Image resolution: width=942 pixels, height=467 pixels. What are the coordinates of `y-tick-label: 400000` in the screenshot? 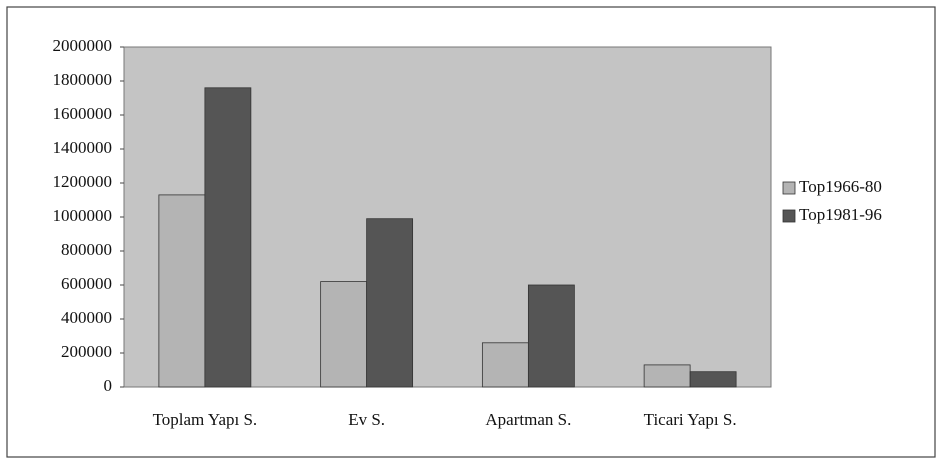 It's located at (86, 317).